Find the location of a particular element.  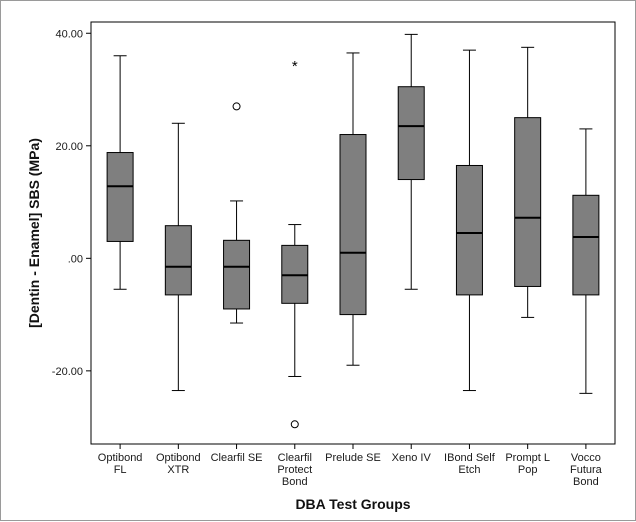

x-category-label-line: Xeno IV is located at coordinates (412, 458).